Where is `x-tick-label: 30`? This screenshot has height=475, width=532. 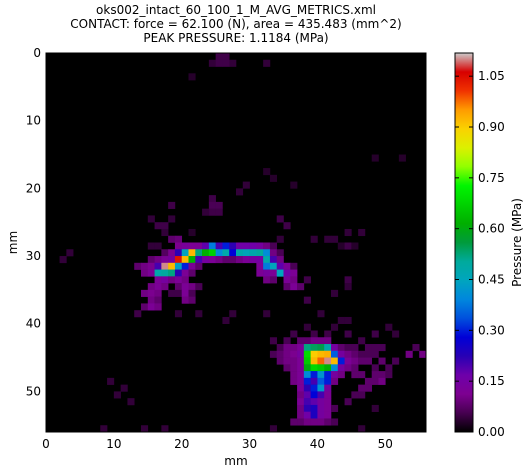
x-tick-label: 30 is located at coordinates (249, 444).